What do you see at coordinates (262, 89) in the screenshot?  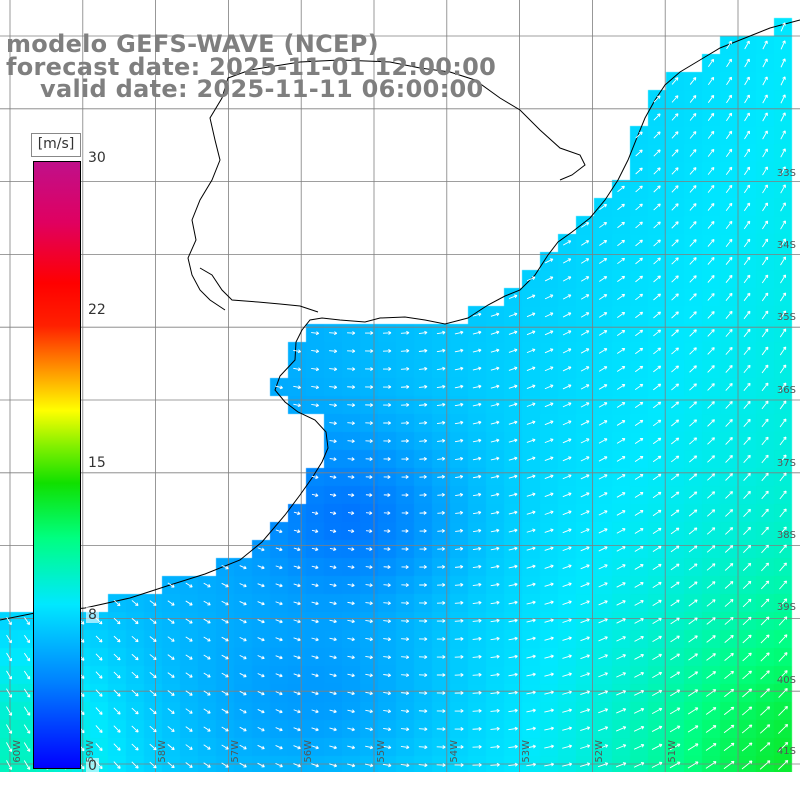 I see `valid-date-label: valid date: 2025-11-11 06:00:00` at bounding box center [262, 89].